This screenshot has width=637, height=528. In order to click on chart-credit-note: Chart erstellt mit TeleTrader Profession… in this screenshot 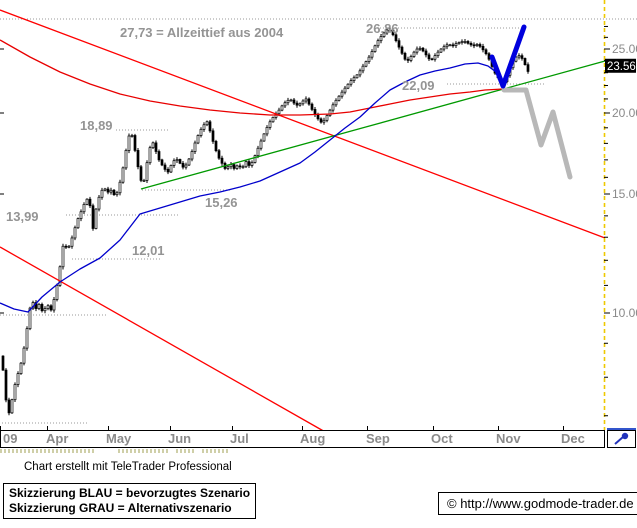, I will do `click(128, 467)`.